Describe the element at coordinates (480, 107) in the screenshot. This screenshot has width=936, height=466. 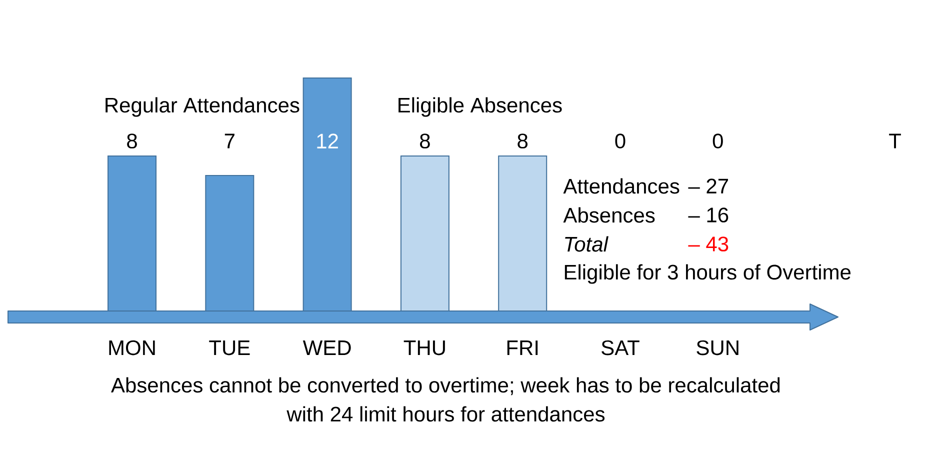
I see `series-label: Eligible Absences` at that location.